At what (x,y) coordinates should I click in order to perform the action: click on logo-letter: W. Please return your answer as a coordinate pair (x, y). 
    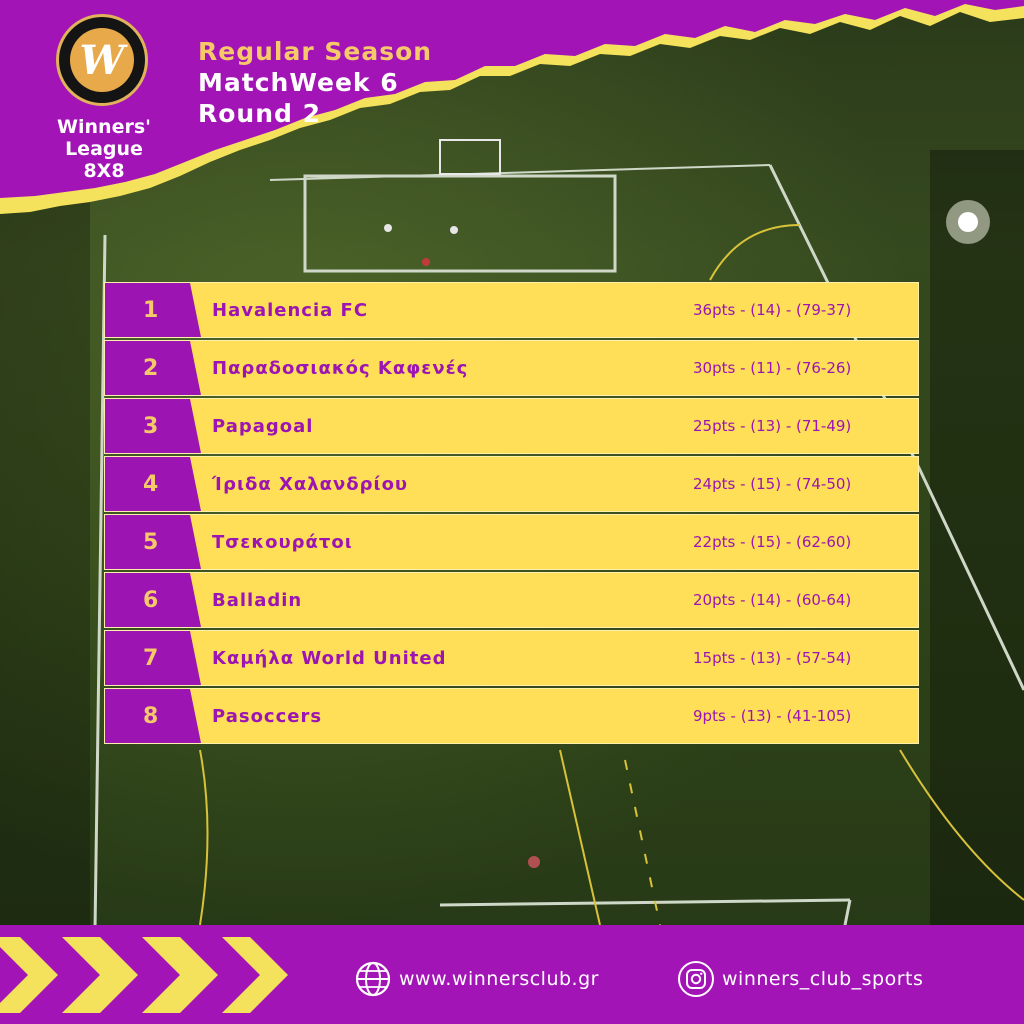
    Looking at the image, I should click on (102, 60).